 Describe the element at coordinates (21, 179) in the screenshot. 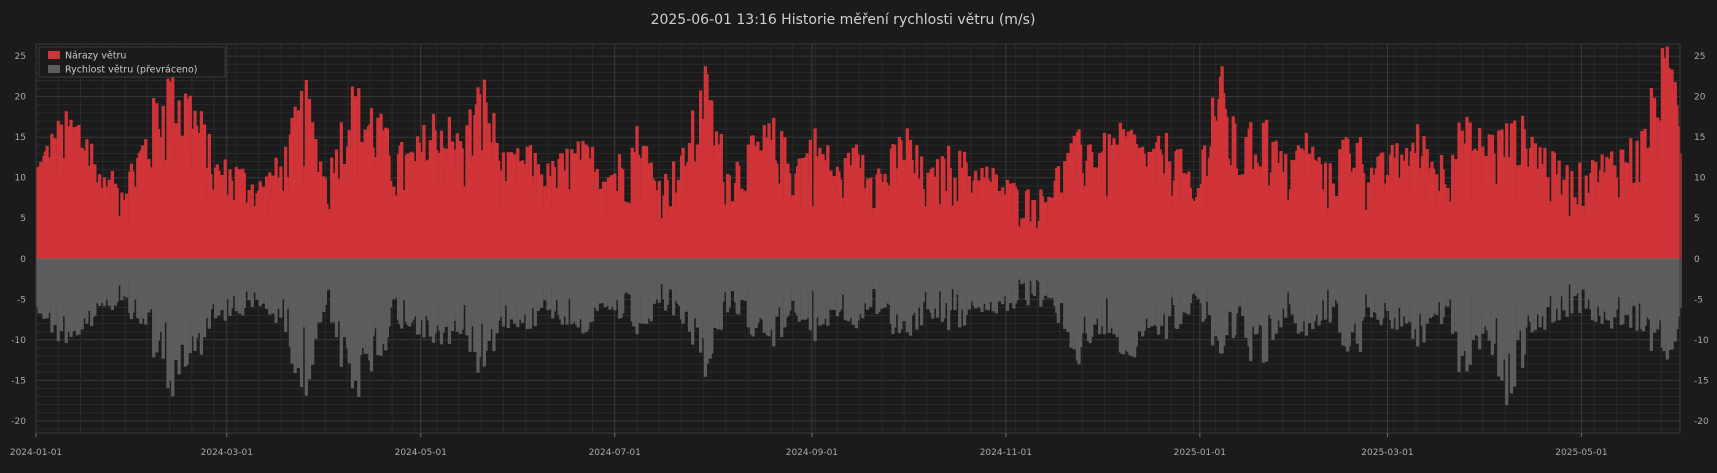

I see `y-tick-label-left: 10` at that location.